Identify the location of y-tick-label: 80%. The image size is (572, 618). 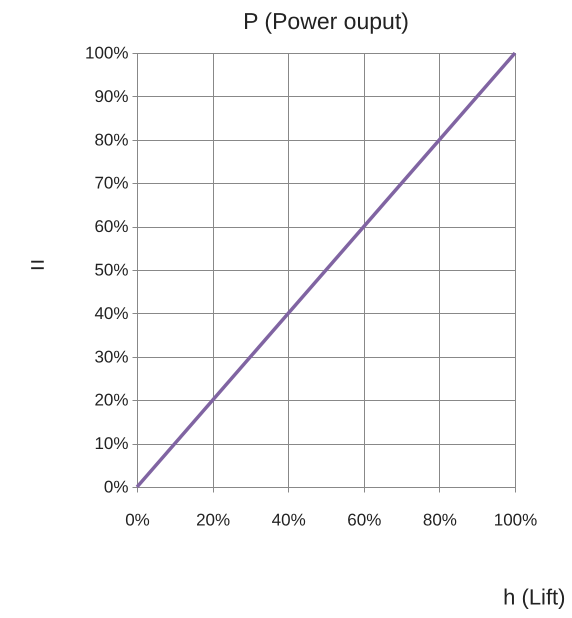
(111, 140).